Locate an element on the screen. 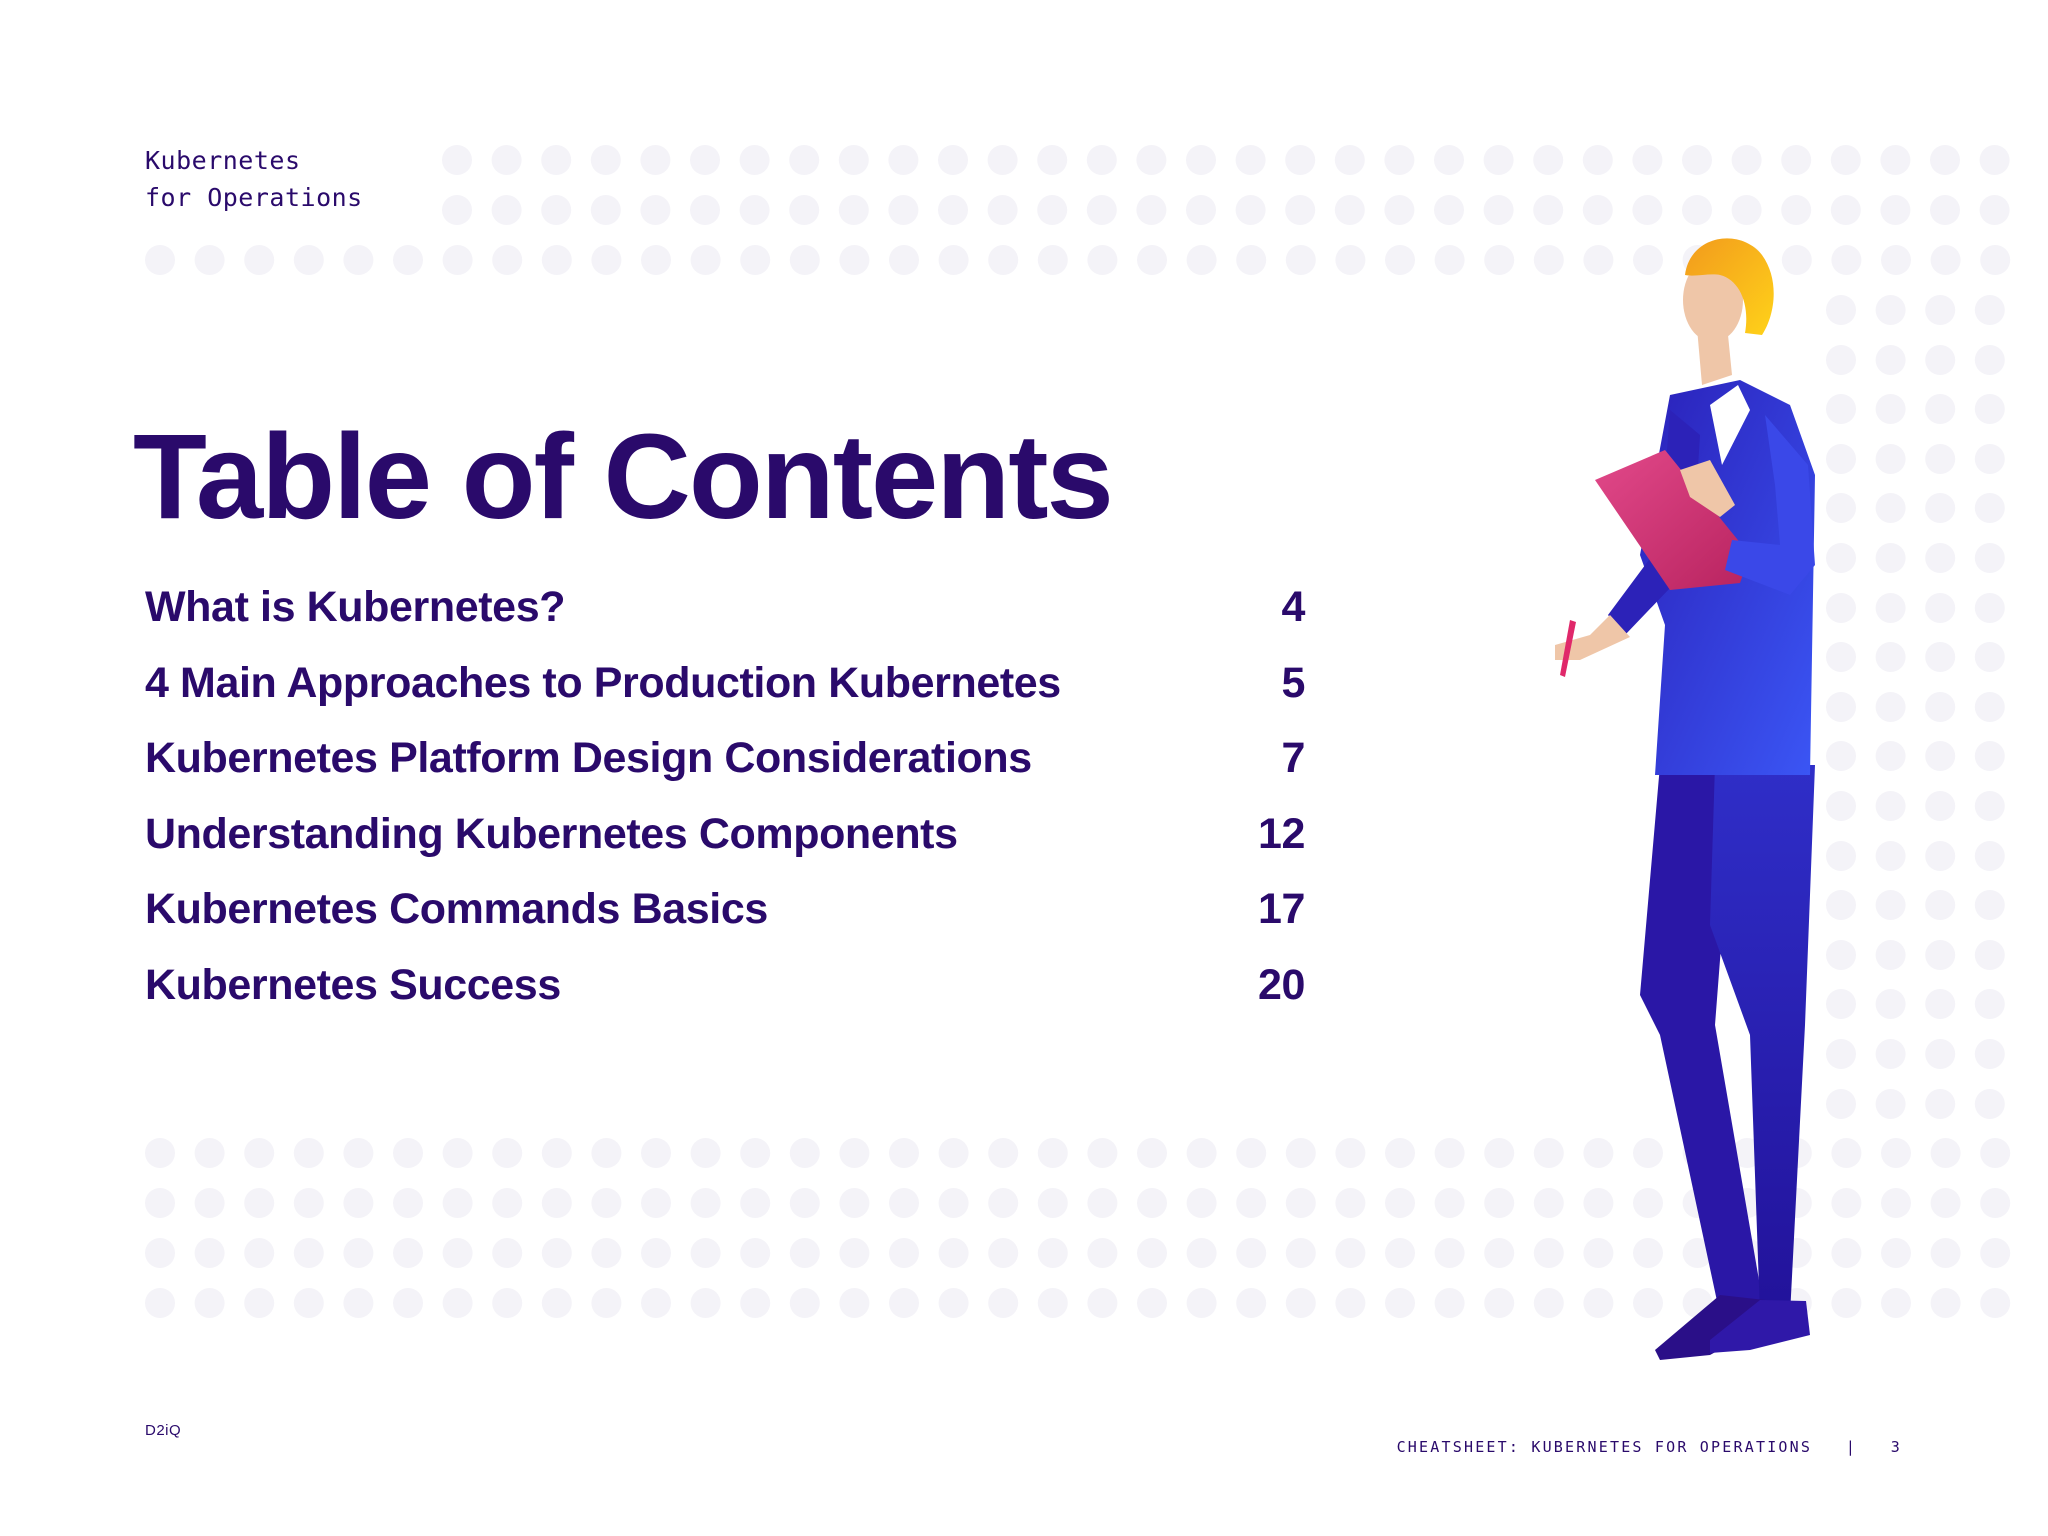 The height and width of the screenshot is (1536, 2048). figure-hair is located at coordinates (1729, 286).